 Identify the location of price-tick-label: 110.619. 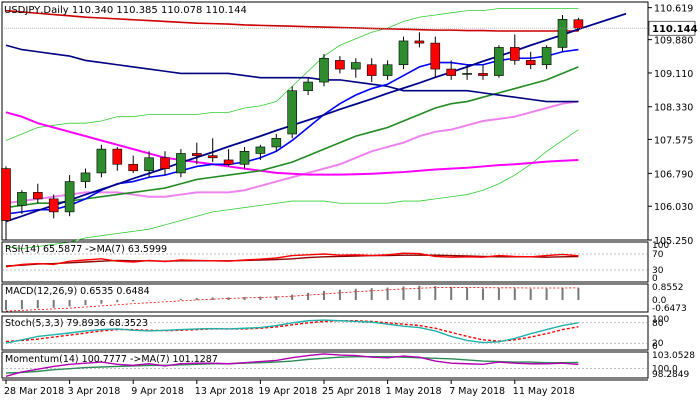
(673, 9).